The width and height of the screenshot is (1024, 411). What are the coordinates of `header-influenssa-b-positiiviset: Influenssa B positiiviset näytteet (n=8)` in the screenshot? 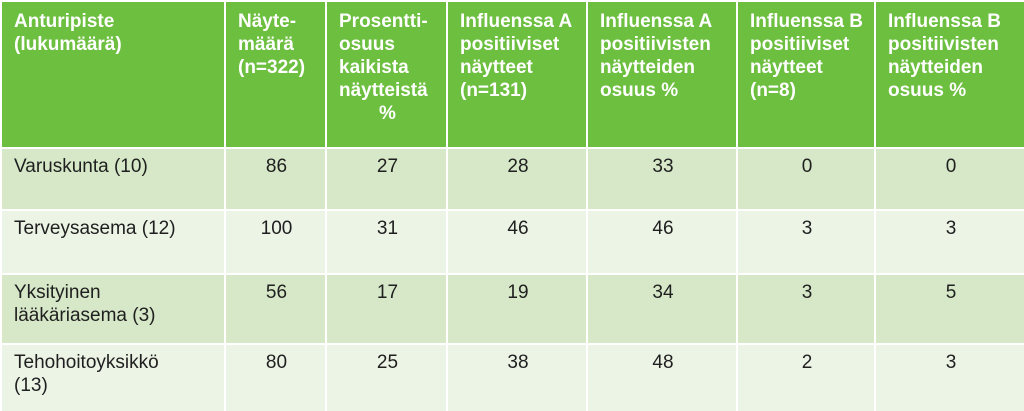 It's located at (806, 74).